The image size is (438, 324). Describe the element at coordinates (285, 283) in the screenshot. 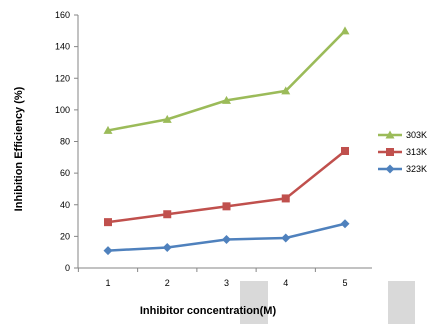

I see `x-tick-label: 4` at that location.